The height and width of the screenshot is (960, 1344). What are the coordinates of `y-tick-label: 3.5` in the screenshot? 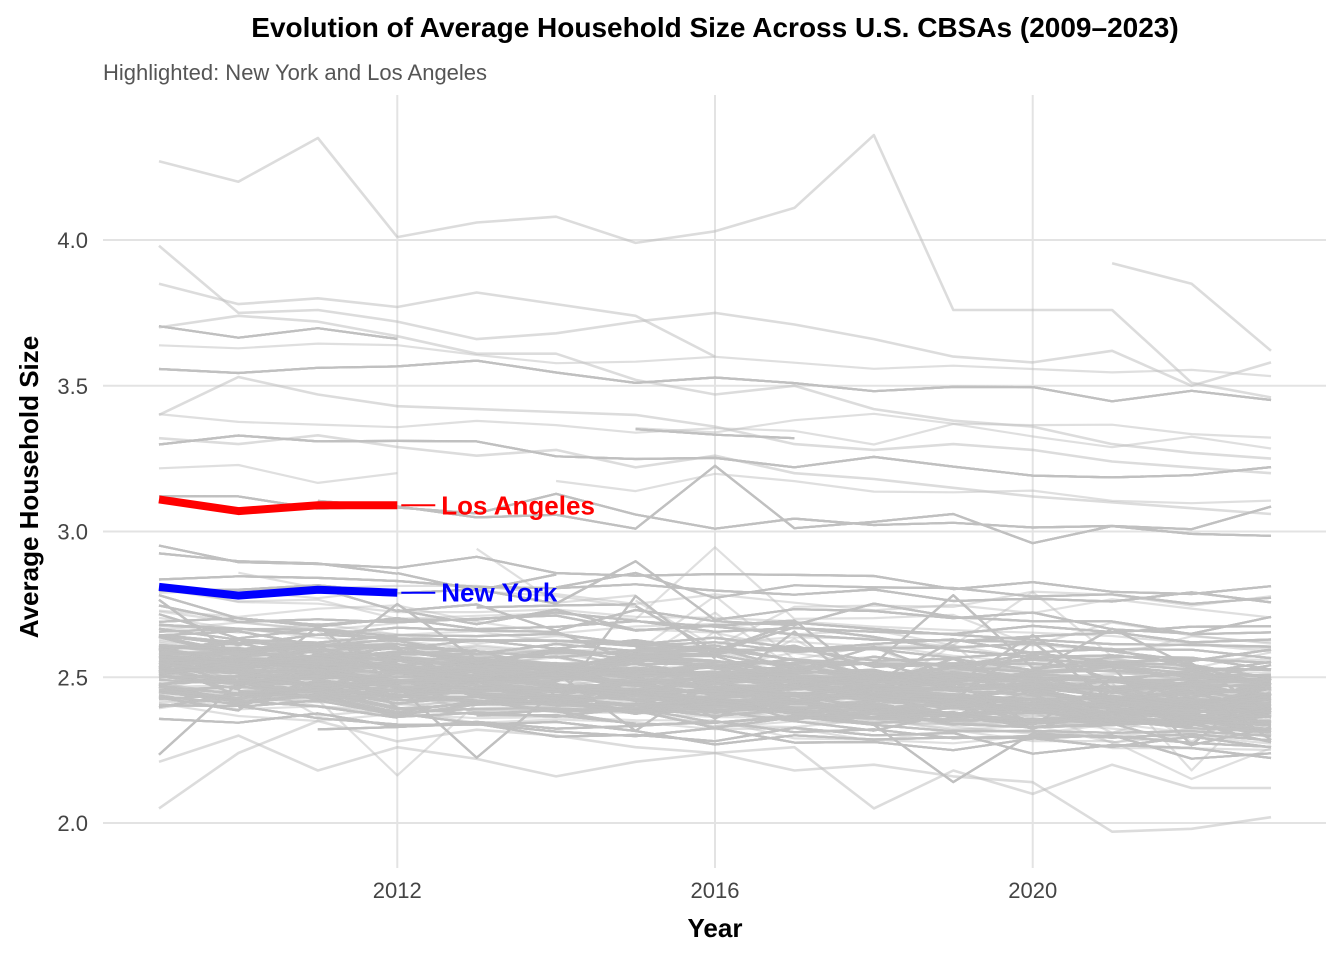 It's located at (72, 386).